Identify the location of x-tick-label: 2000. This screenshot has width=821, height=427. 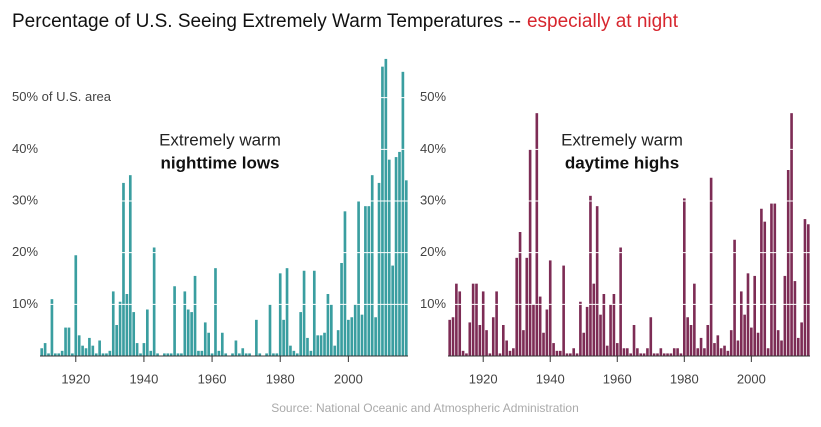
(751, 378).